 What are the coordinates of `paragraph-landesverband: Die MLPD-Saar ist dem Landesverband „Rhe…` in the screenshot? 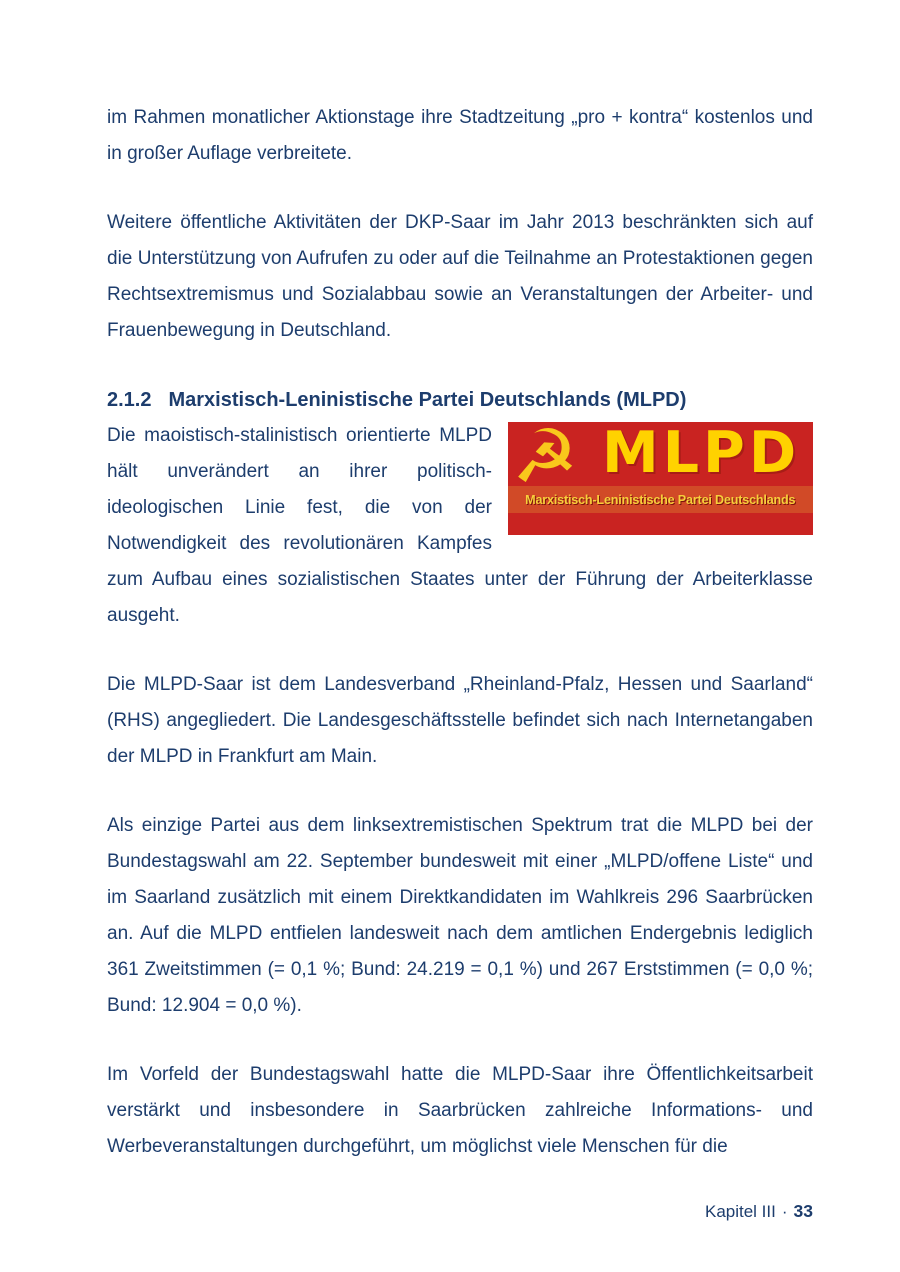 It's located at (460, 720).